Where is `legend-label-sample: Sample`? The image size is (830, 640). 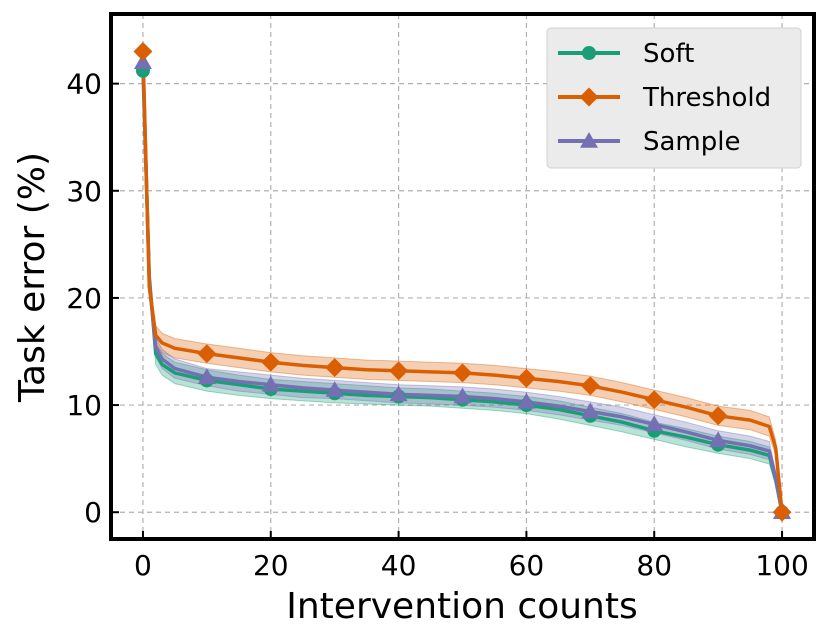
legend-label-sample: Sample is located at coordinates (692, 142).